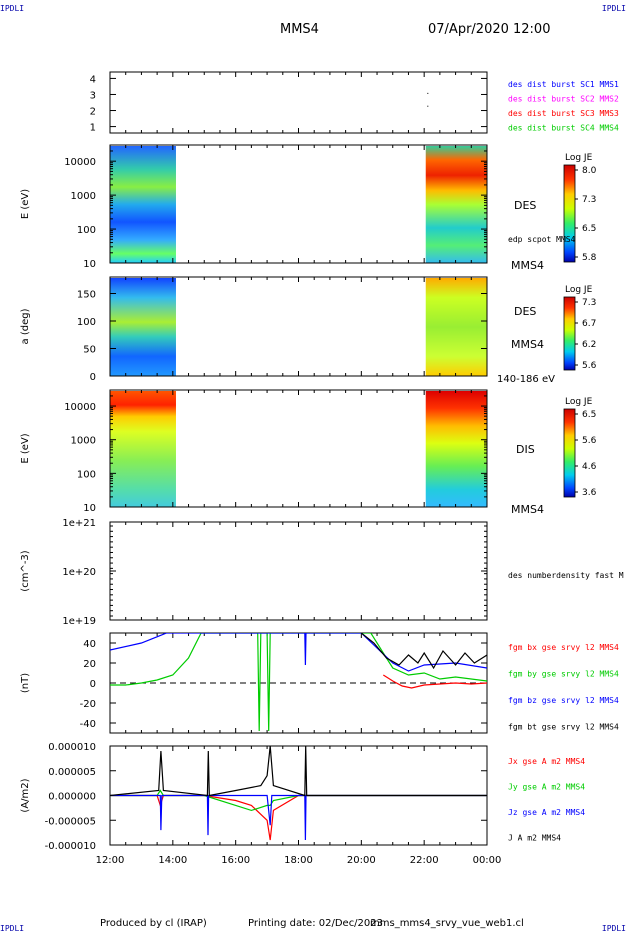 This screenshot has width=630, height=934. Describe the element at coordinates (527, 509) in the screenshot. I see `dis-energy-right-label: MMS4` at that location.